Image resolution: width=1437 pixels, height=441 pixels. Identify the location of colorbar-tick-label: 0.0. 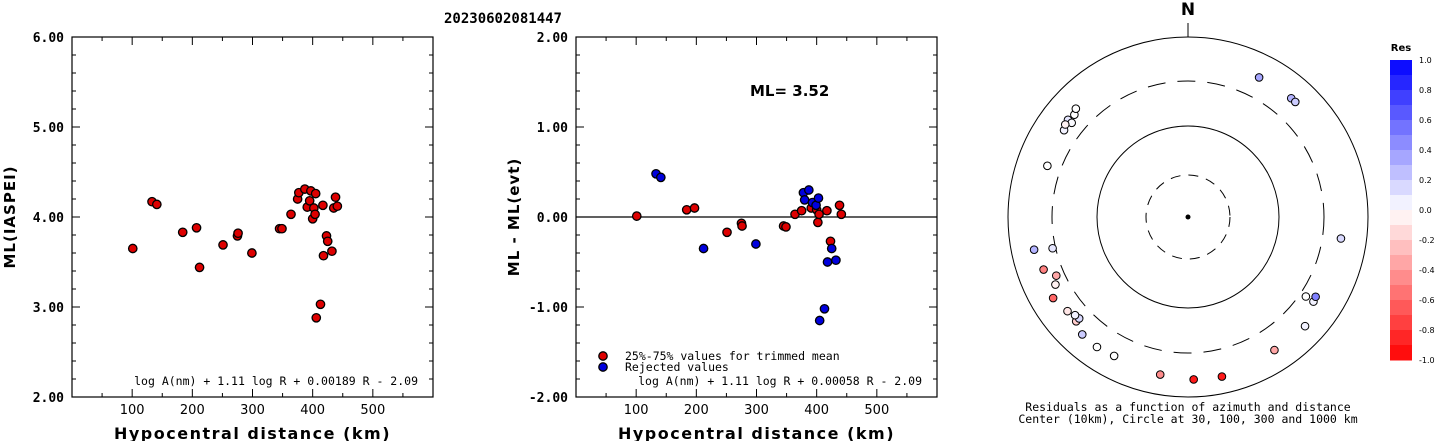
(1425, 210).